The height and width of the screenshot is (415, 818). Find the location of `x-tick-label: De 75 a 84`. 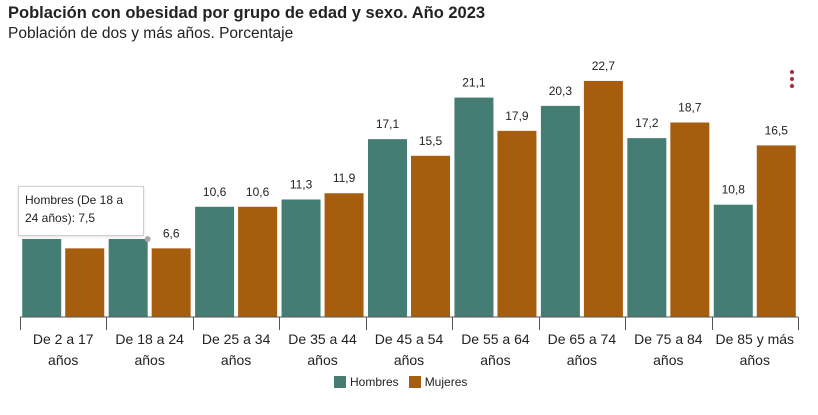

x-tick-label: De 75 a 84 is located at coordinates (668, 339).